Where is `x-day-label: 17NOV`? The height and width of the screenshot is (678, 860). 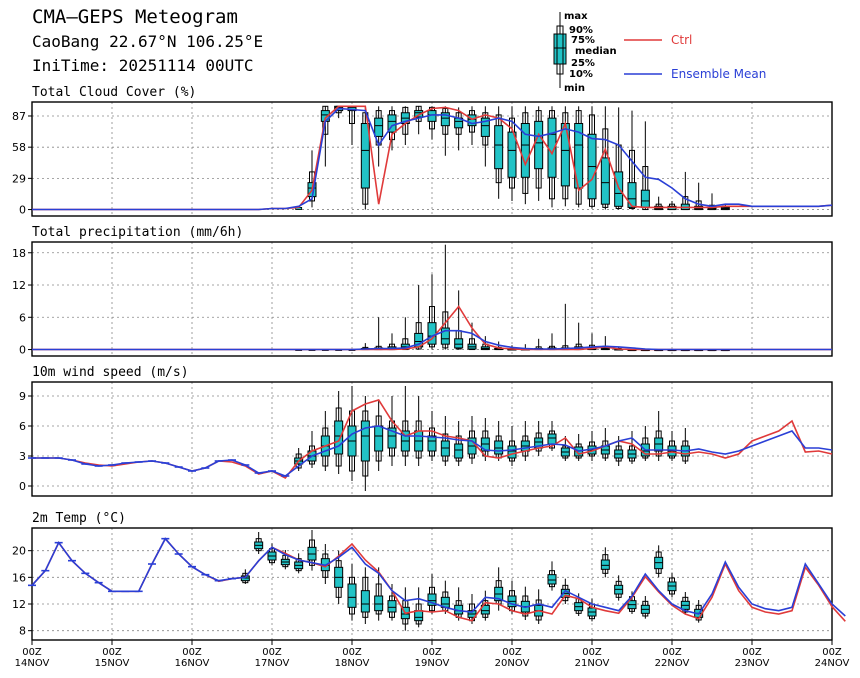 x-day-label: 17NOV is located at coordinates (272, 663).